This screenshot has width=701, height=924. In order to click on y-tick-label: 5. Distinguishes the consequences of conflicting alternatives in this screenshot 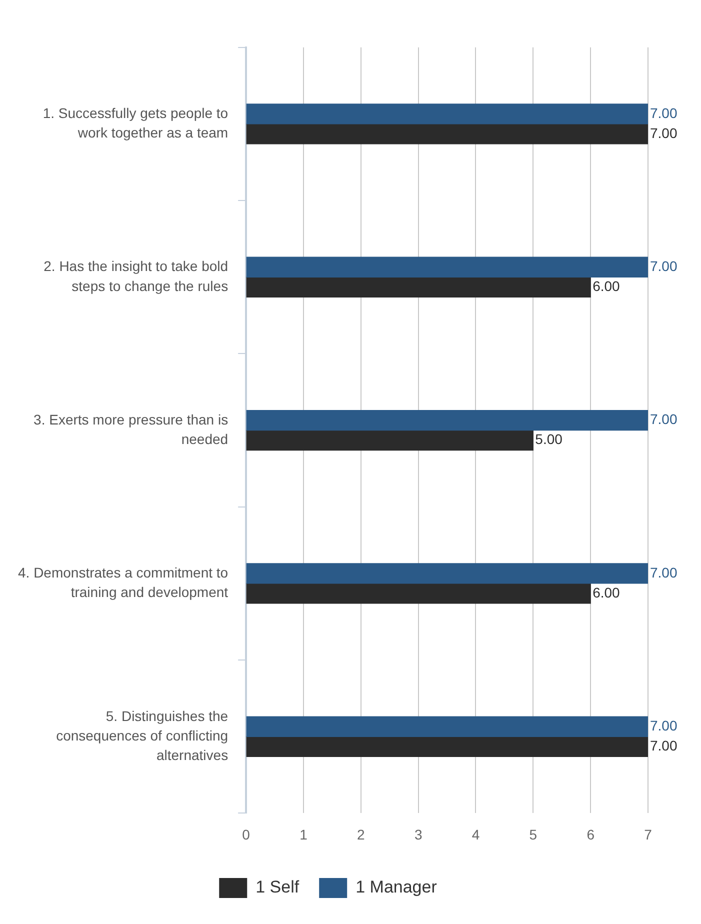, I will do `click(142, 736)`.